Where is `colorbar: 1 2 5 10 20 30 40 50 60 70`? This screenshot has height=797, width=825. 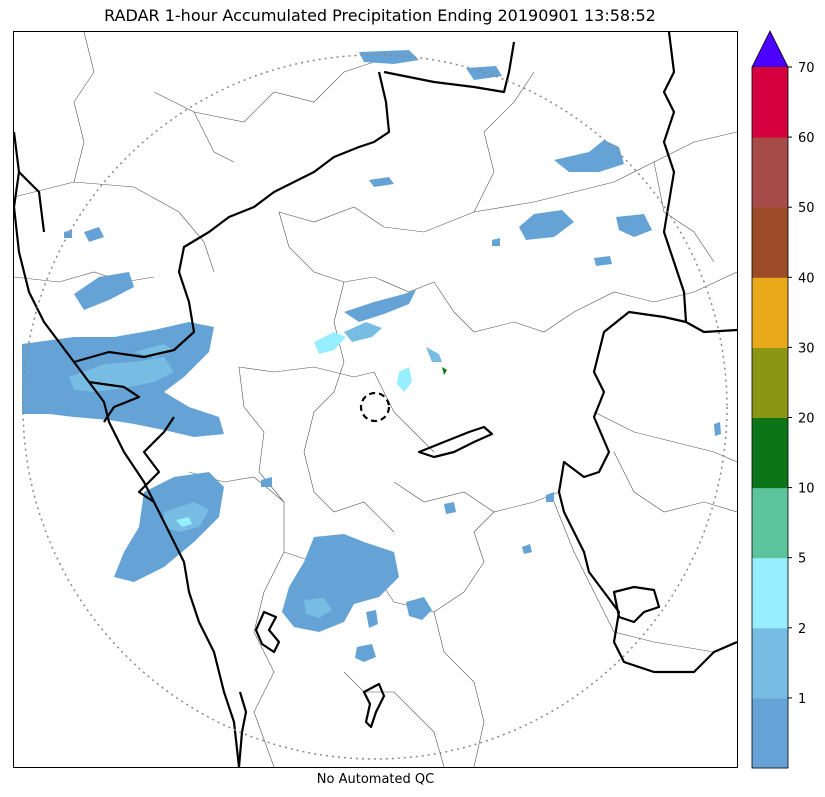 colorbar: 1 2 5 10 20 30 40 50 60 70 is located at coordinates (783, 399).